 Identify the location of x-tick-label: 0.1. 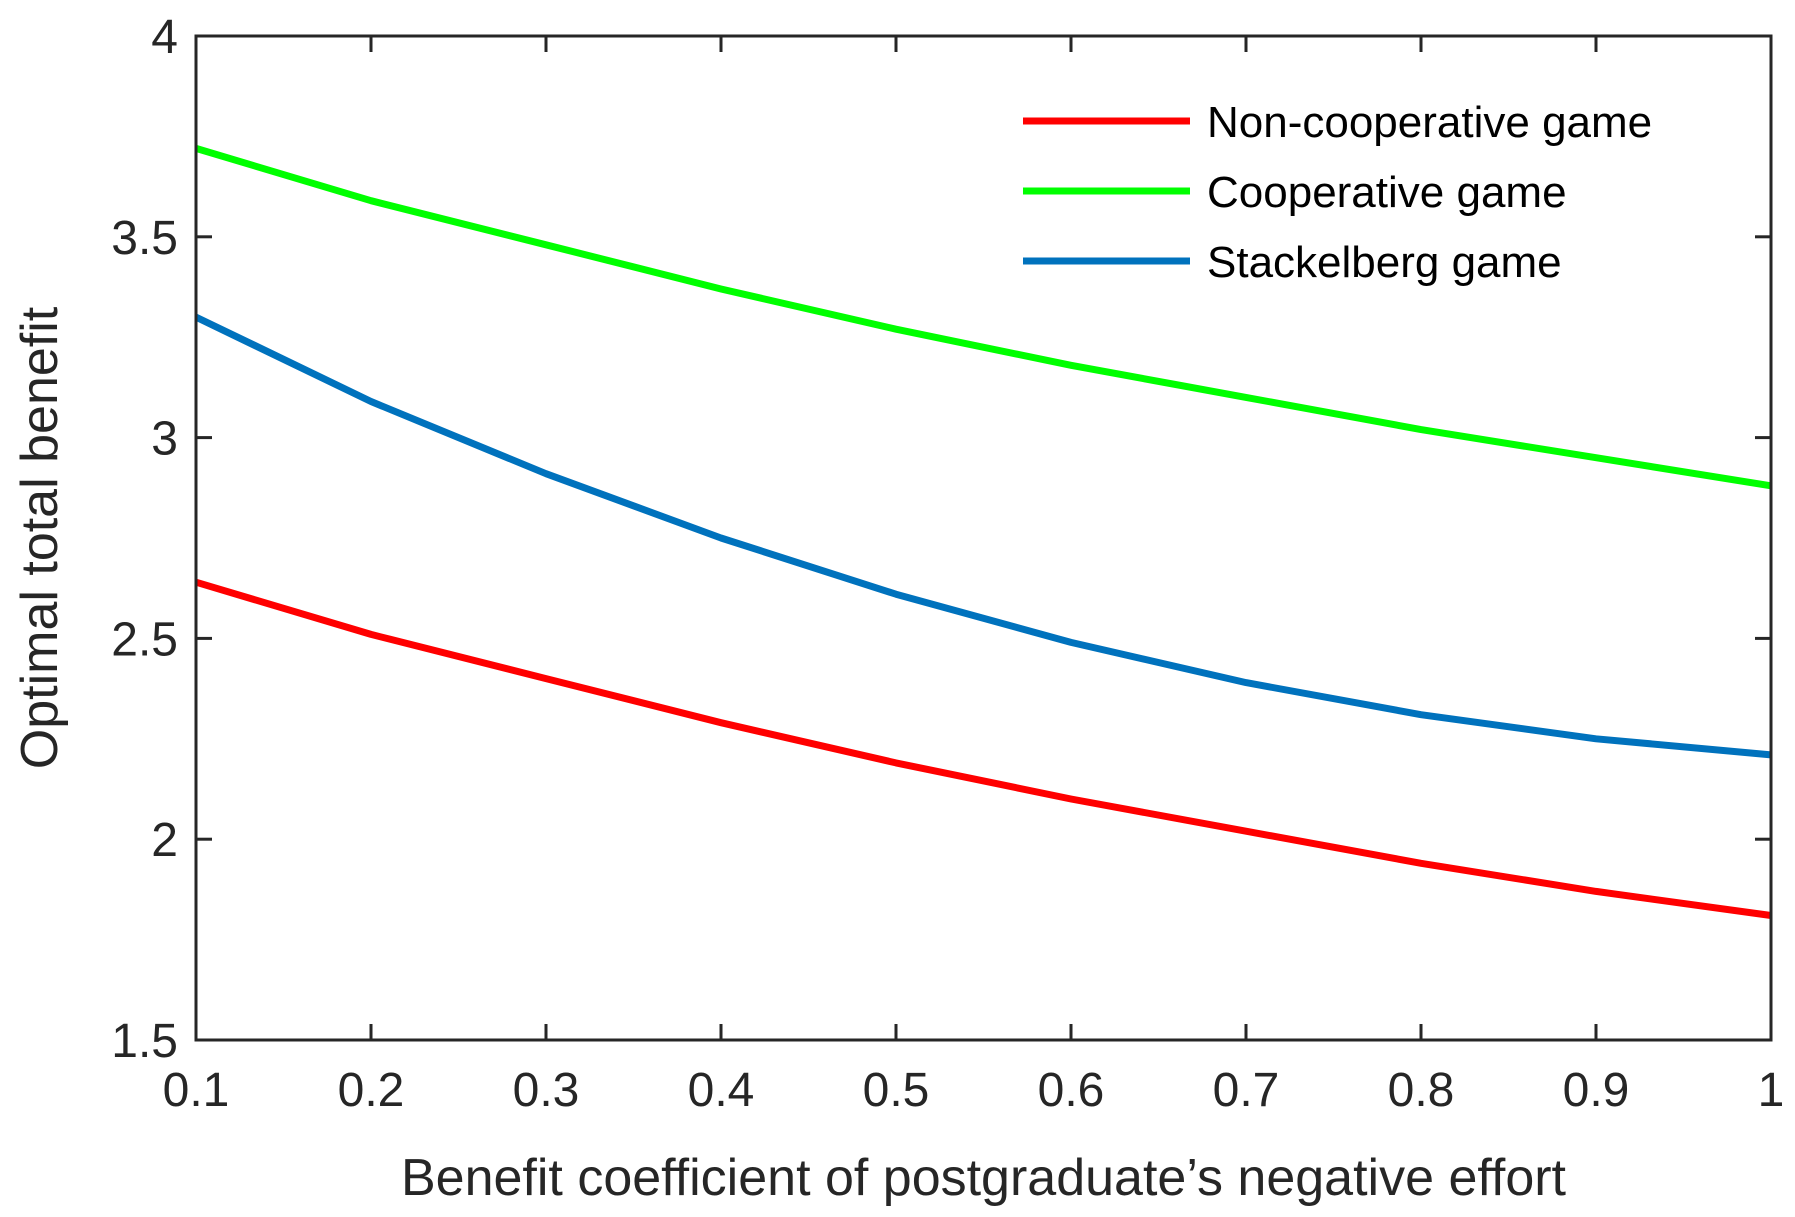
(196, 1090).